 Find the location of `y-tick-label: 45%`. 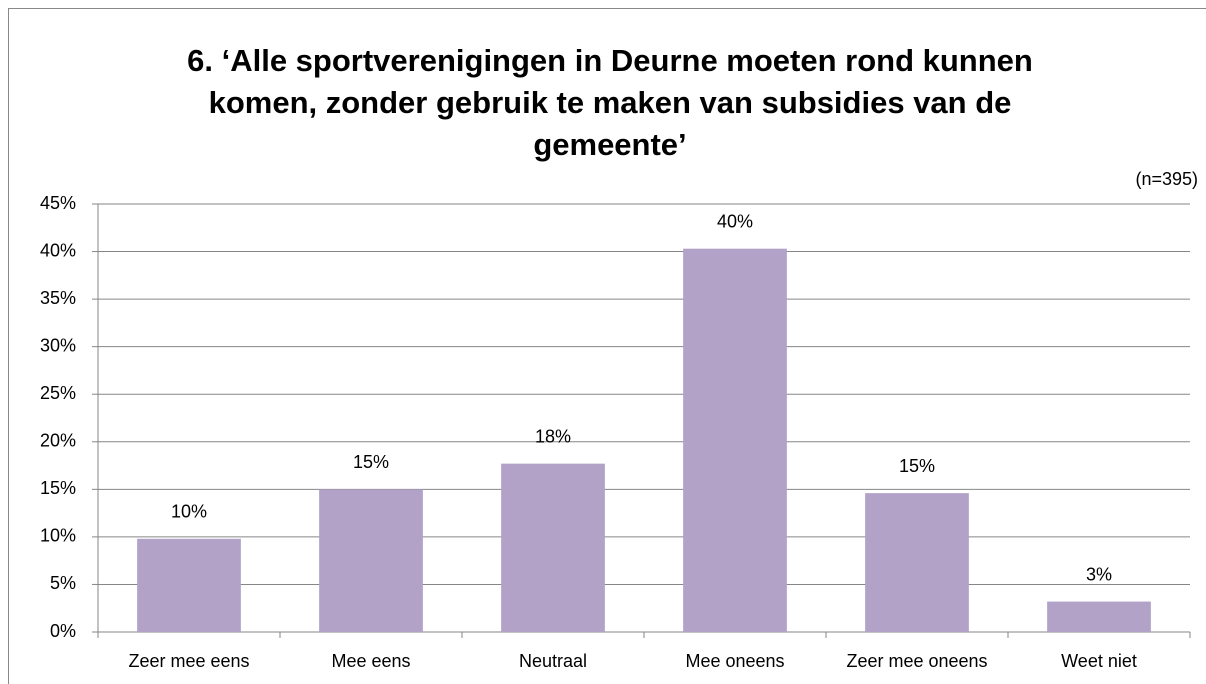

y-tick-label: 45% is located at coordinates (58, 203).